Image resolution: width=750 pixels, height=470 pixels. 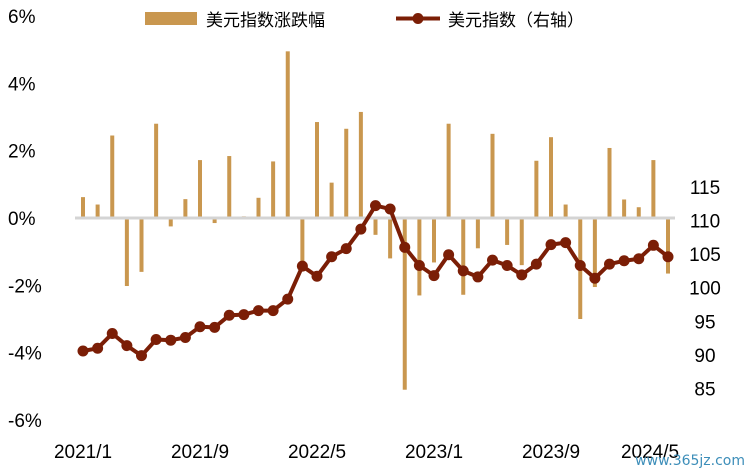 I want to click on x-tick-label: 2022/5, so click(x=317, y=452).